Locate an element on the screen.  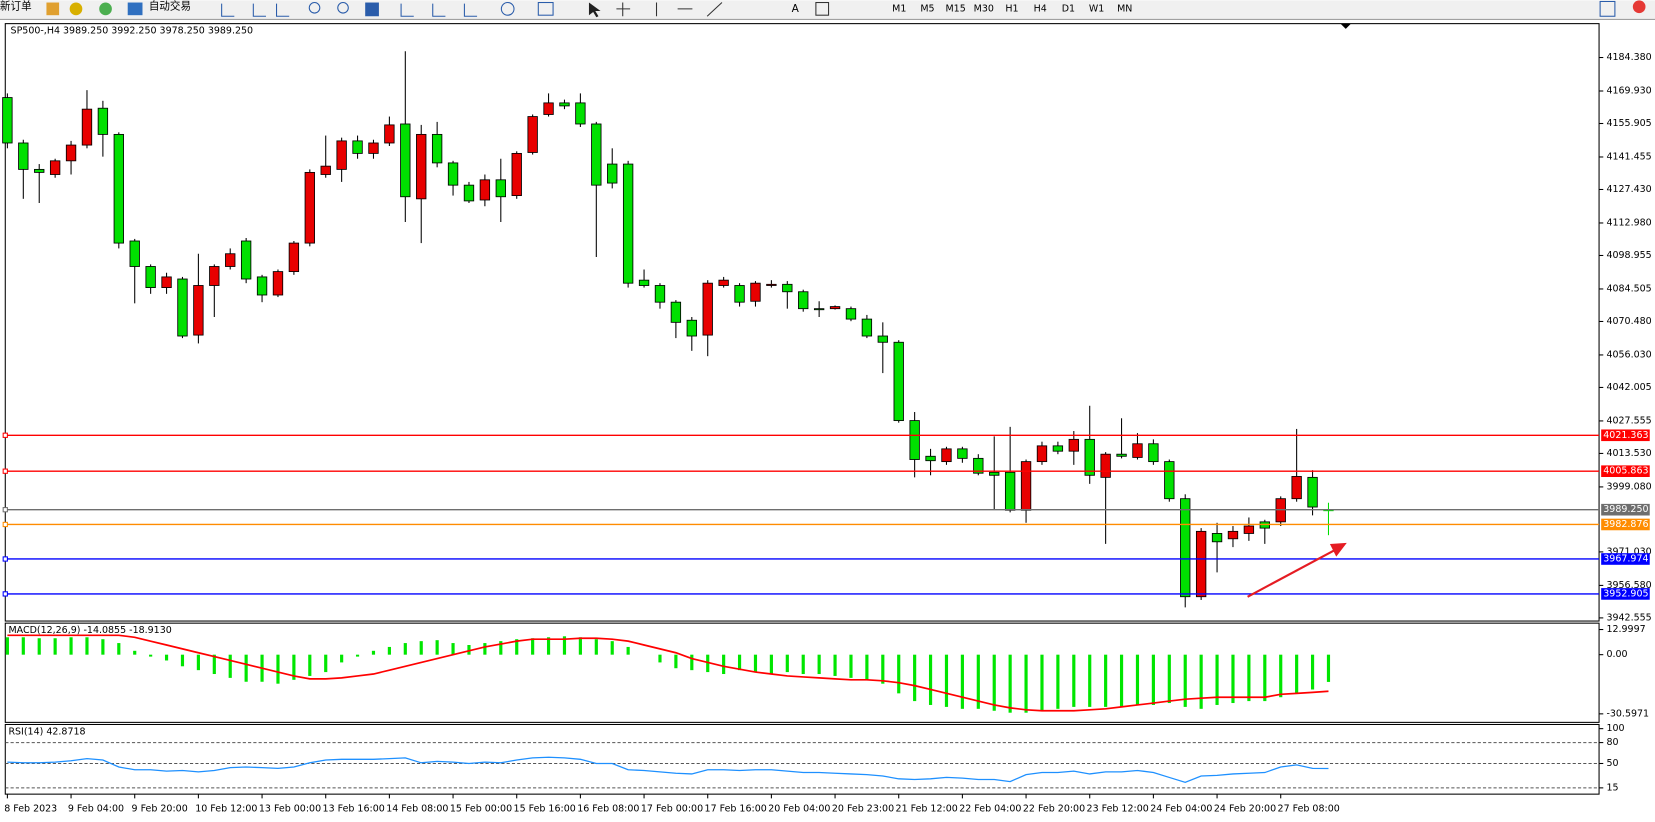
timeframe-button: MN is located at coordinates (1124, 8).